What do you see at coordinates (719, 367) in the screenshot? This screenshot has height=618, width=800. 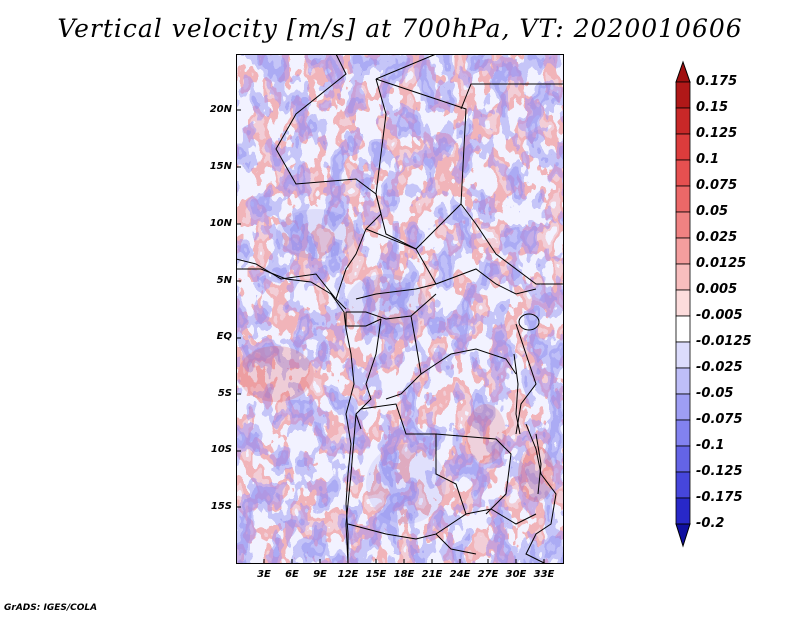 I see `colorbar-label: -0.025` at bounding box center [719, 367].